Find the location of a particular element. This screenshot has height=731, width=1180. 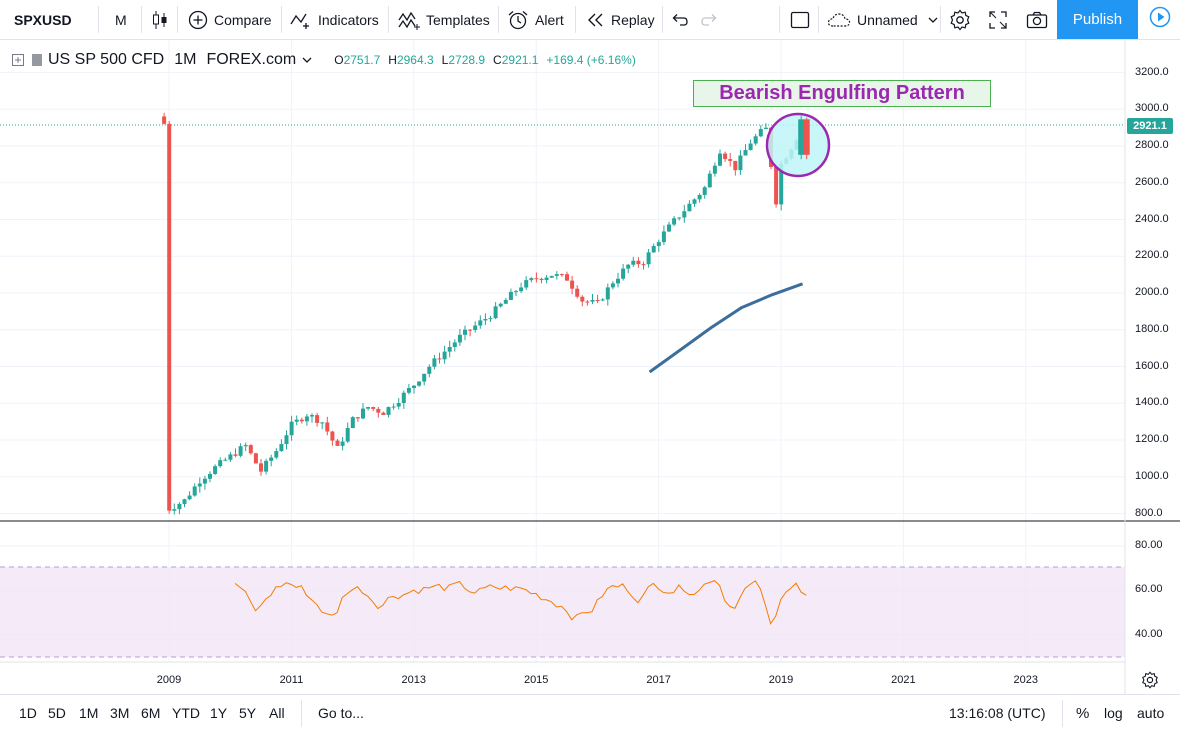

legend-open: O2751.7 is located at coordinates (357, 60).